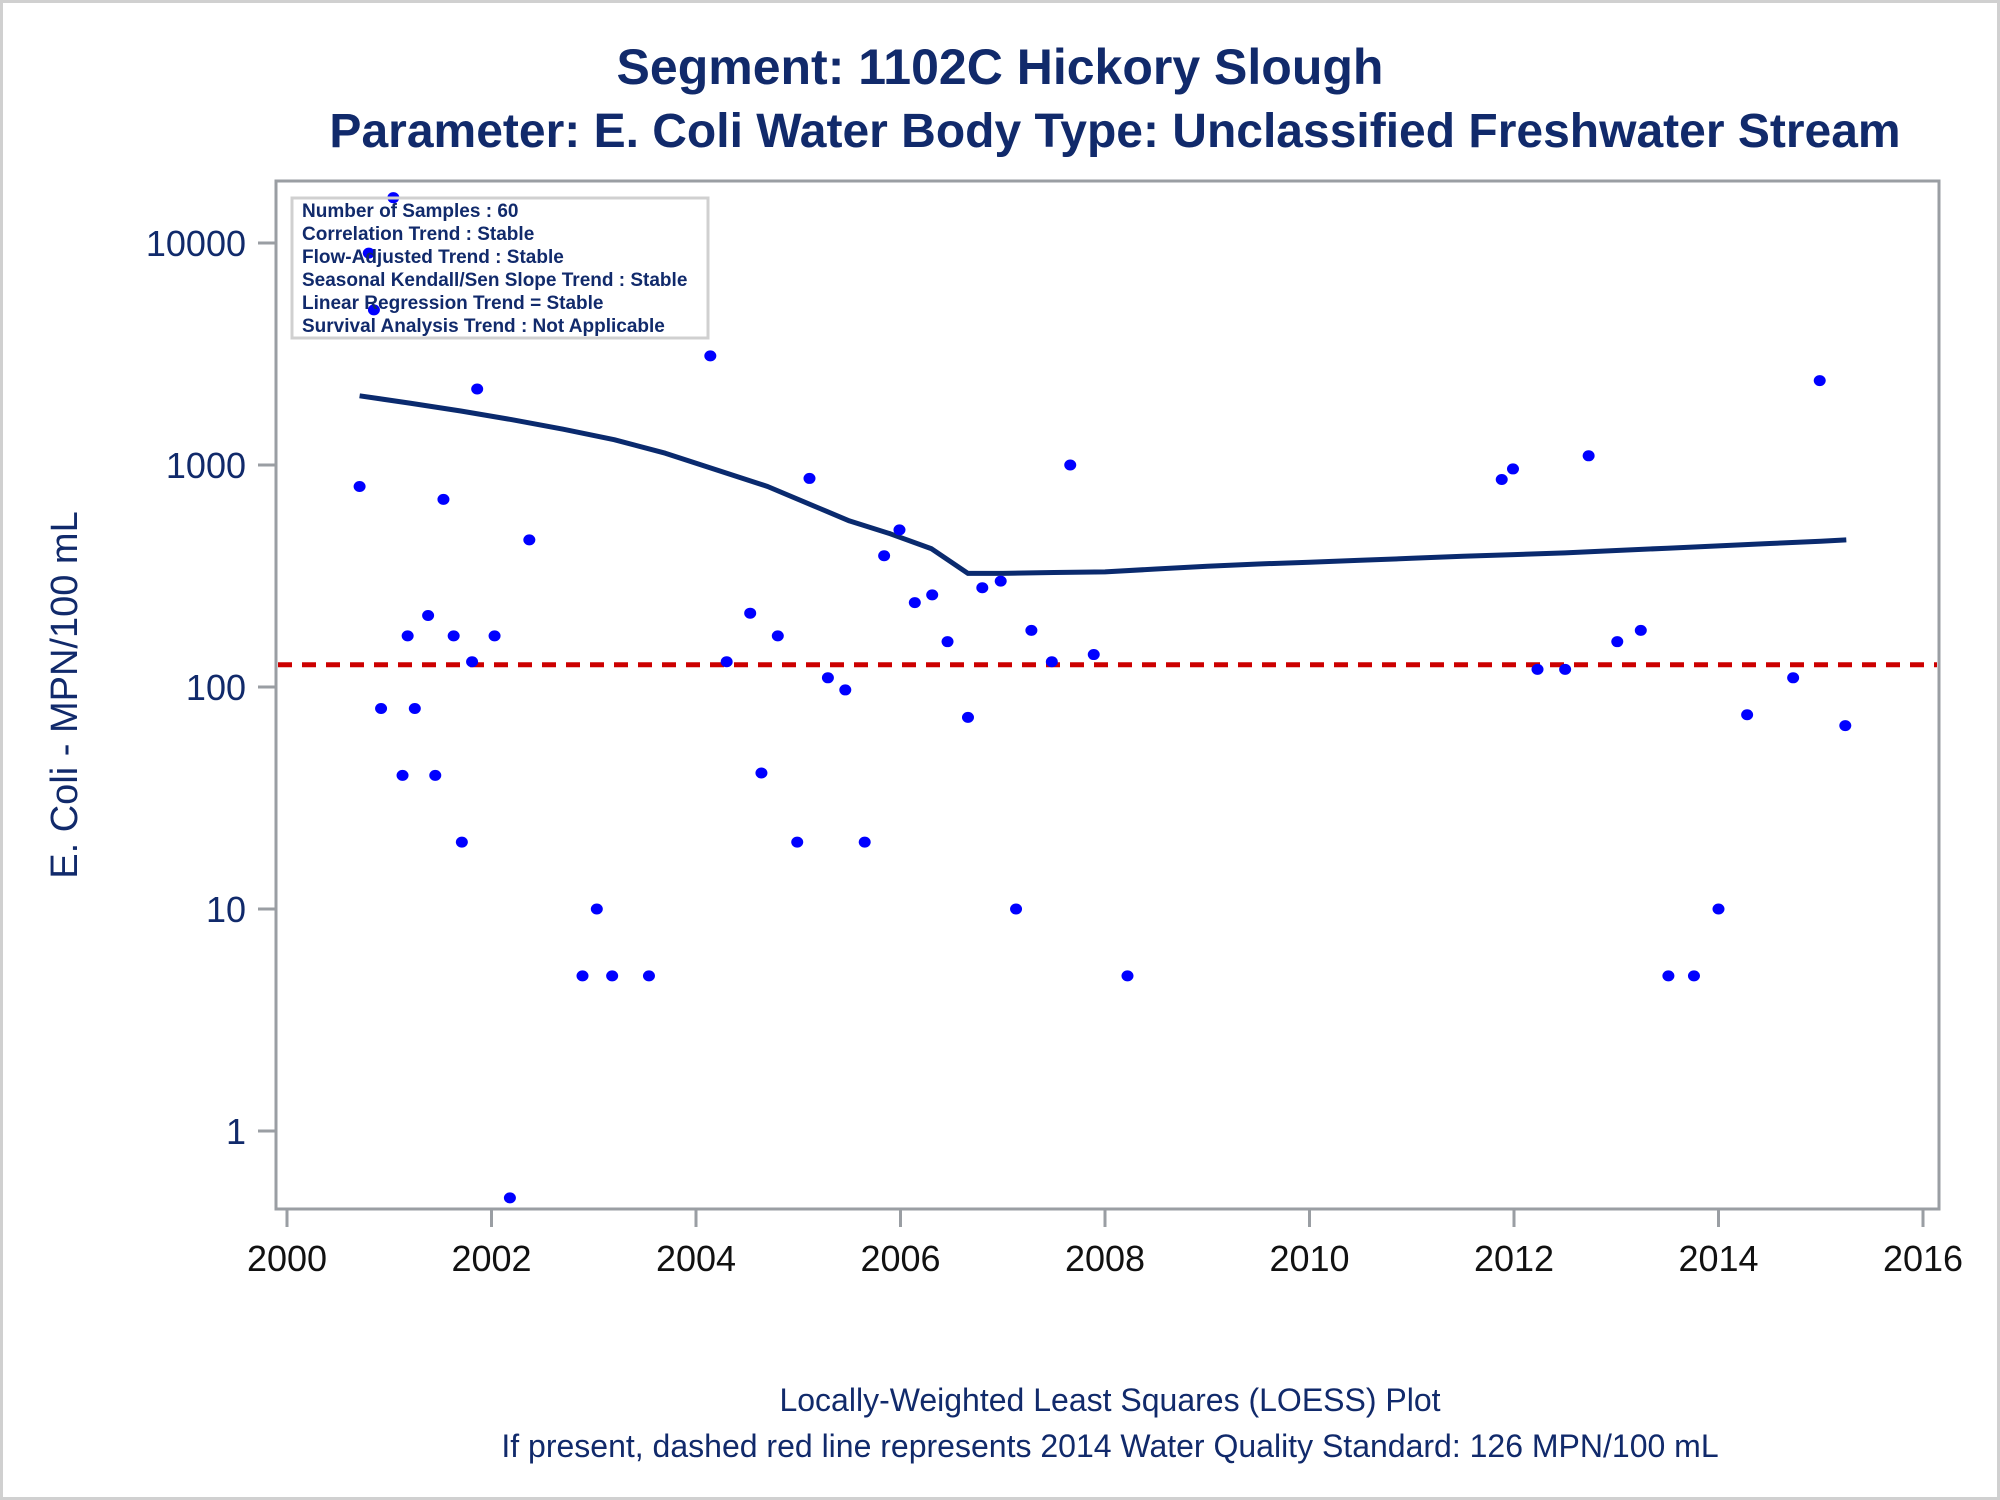 The height and width of the screenshot is (1500, 2000). Describe the element at coordinates (206, 465) in the screenshot. I see `y-tick-label: 1000` at that location.